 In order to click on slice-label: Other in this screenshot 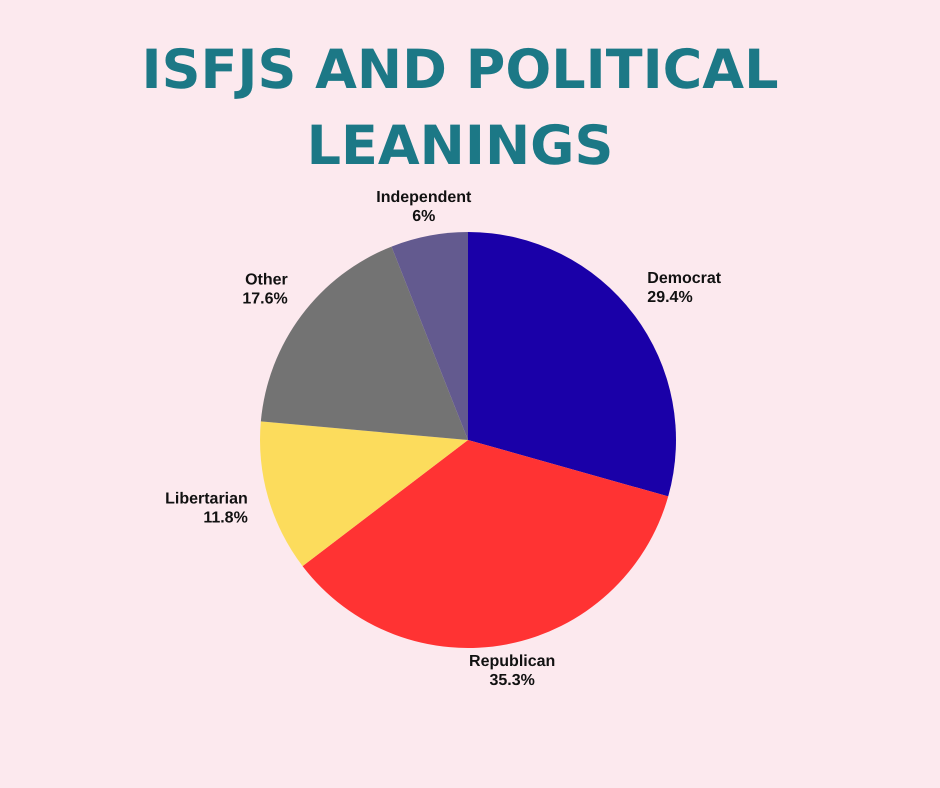, I will do `click(266, 279)`.